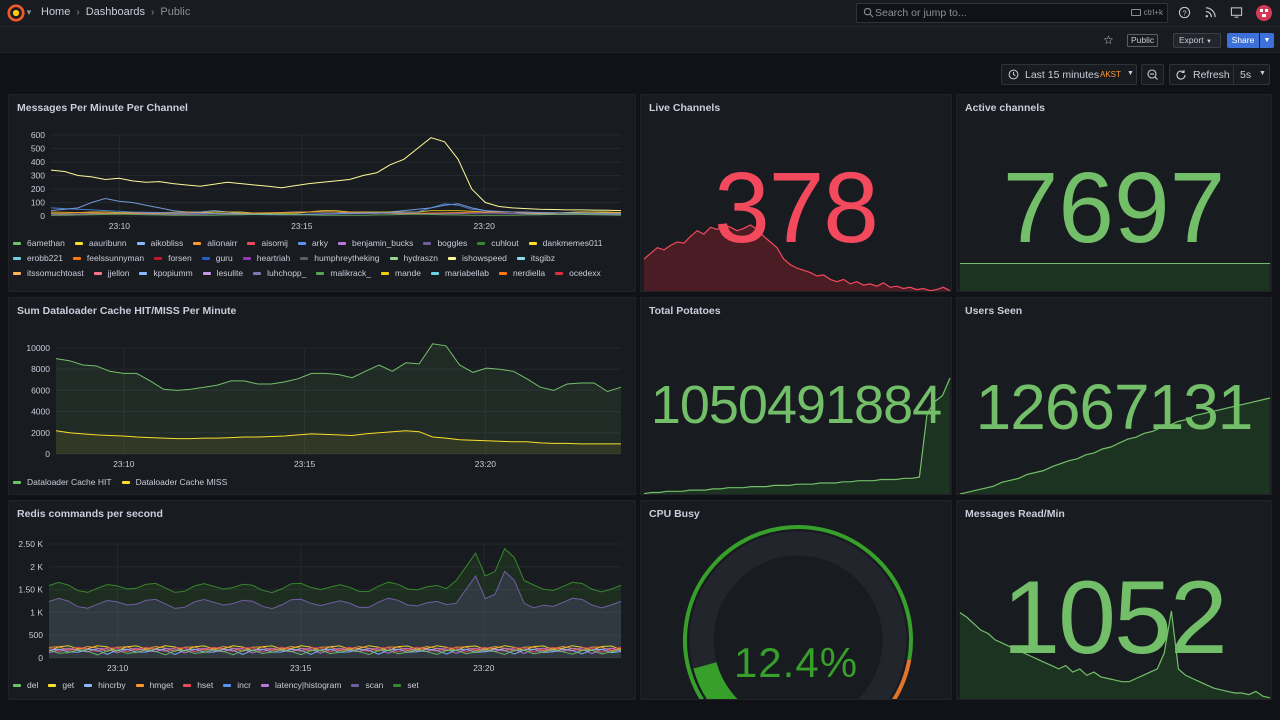  What do you see at coordinates (1181, 75) in the screenshot?
I see `refresh-icon` at bounding box center [1181, 75].